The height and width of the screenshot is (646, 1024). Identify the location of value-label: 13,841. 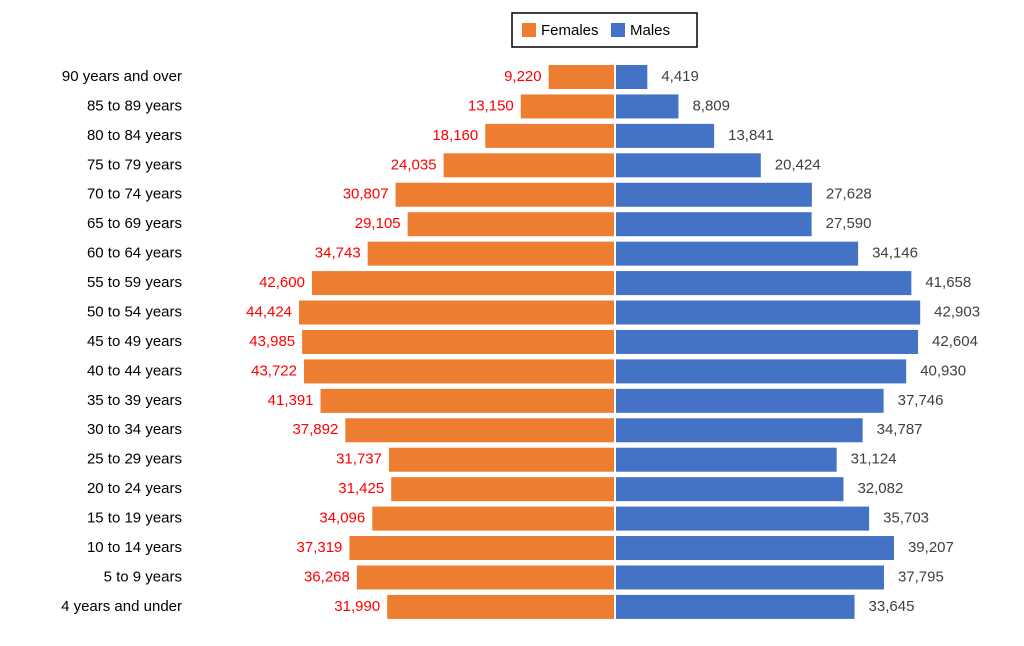
(751, 135).